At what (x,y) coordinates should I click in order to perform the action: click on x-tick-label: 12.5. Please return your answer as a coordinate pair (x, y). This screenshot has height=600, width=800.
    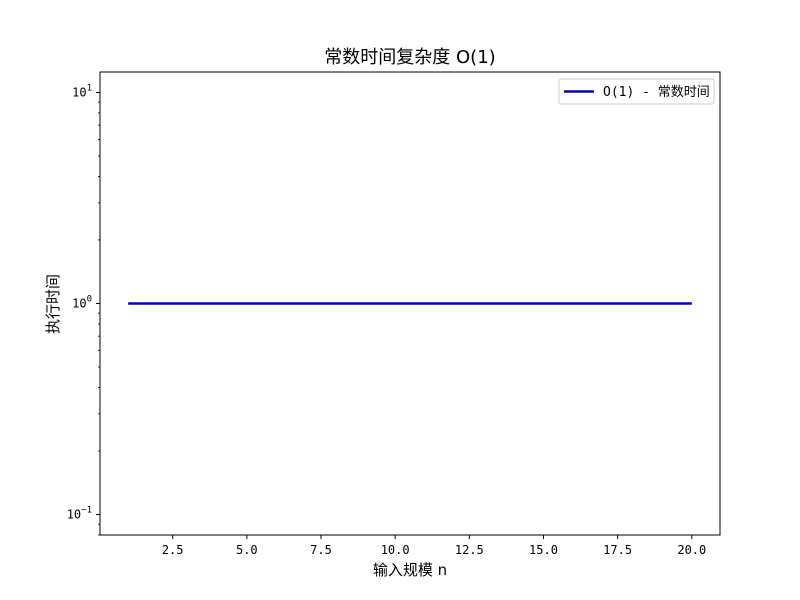
    Looking at the image, I should click on (469, 550).